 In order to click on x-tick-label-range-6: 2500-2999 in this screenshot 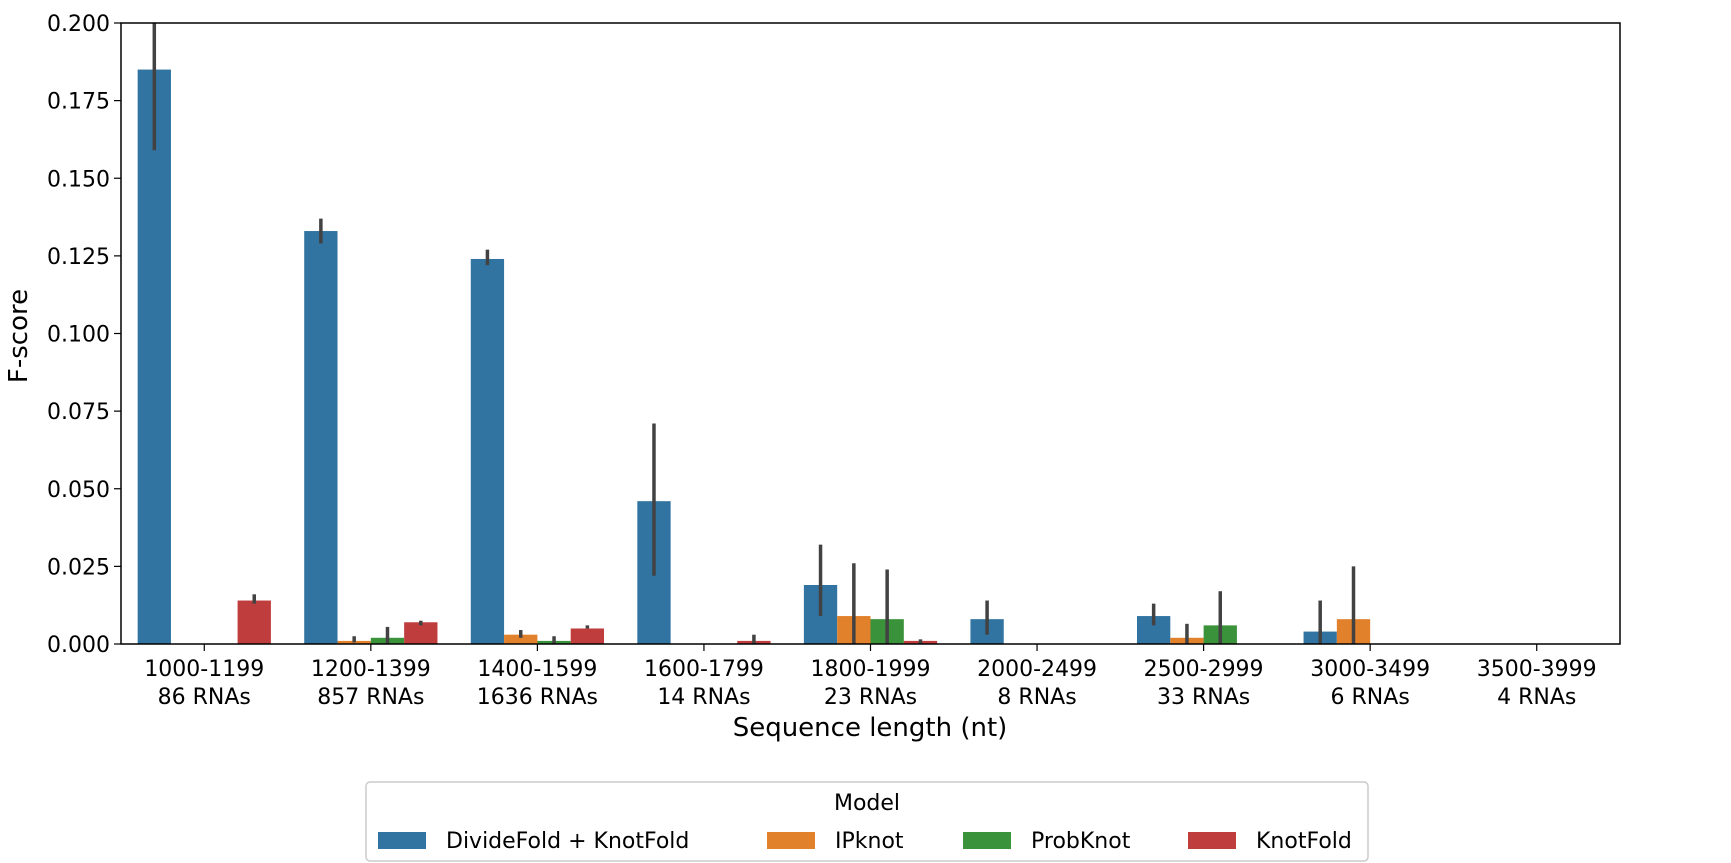, I will do `click(1204, 669)`.